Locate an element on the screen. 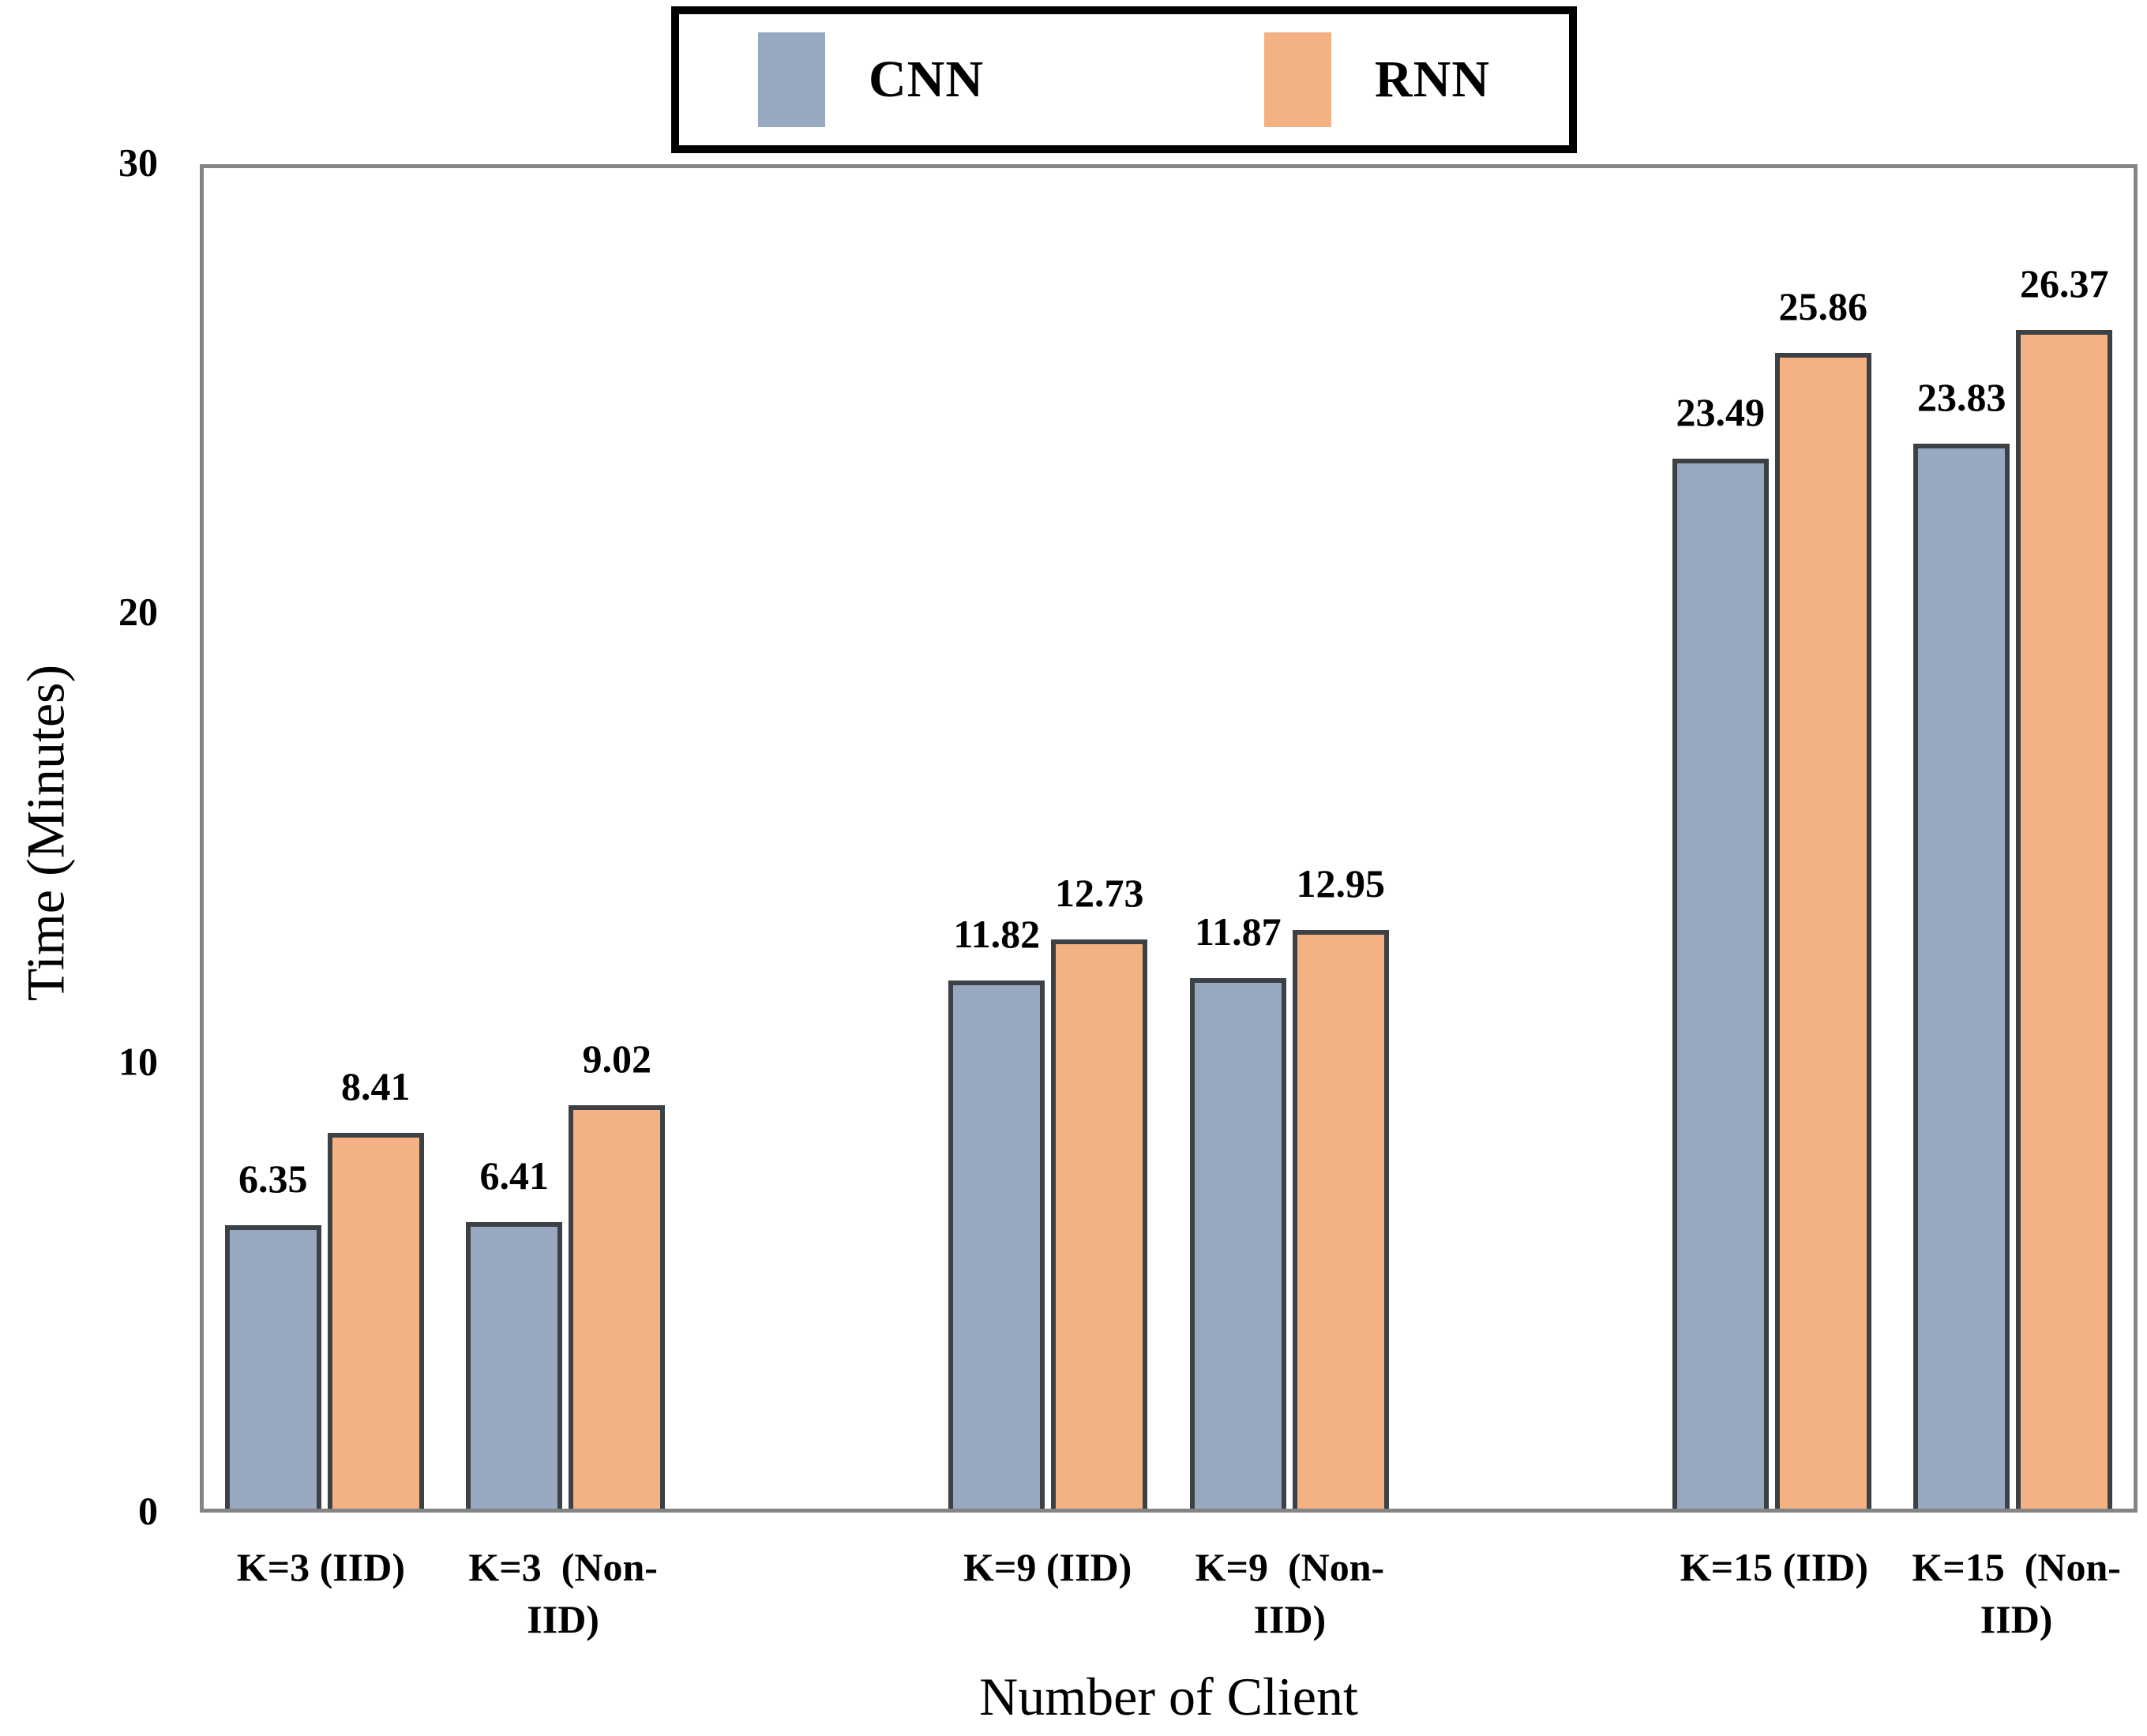 The height and width of the screenshot is (1736, 2147). bar-cnn-k-9-iid is located at coordinates (996, 1244).